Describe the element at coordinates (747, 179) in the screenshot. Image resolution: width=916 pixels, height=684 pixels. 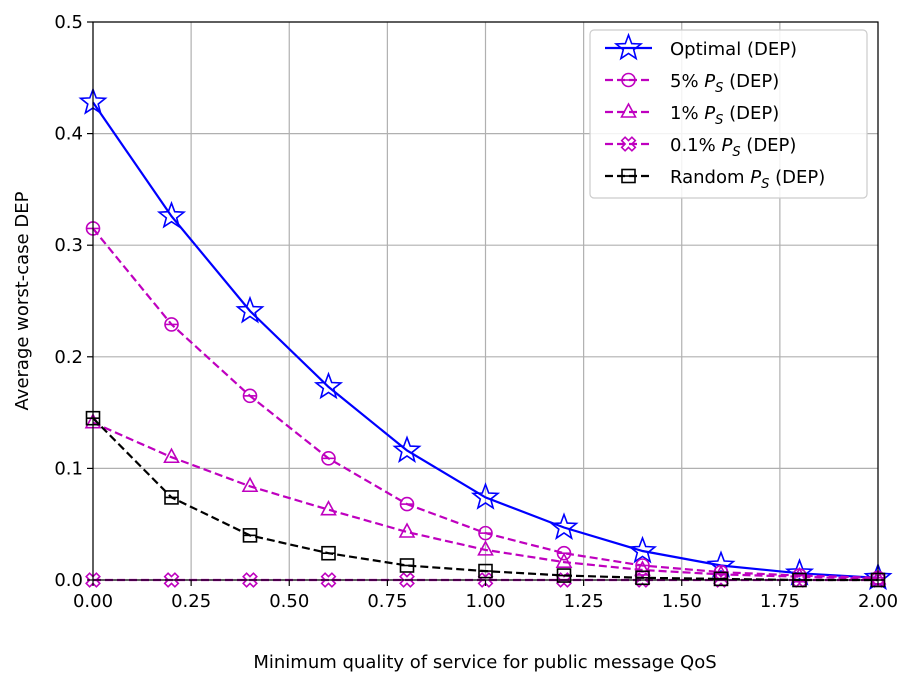
I see `legend-label: Random PS (DEP)` at that location.